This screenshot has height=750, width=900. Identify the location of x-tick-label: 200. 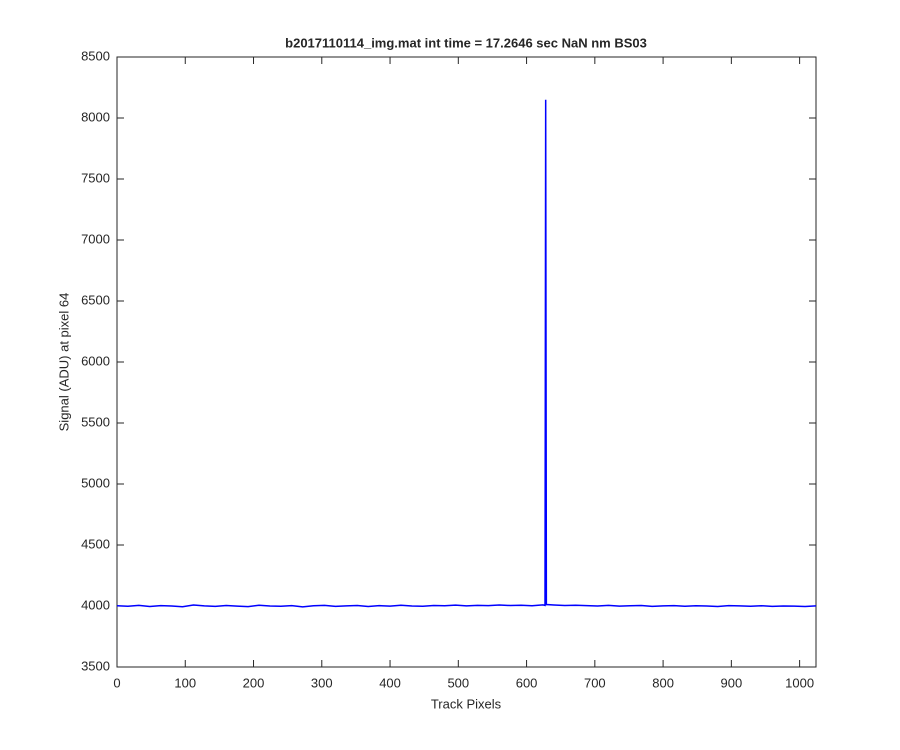
(254, 682).